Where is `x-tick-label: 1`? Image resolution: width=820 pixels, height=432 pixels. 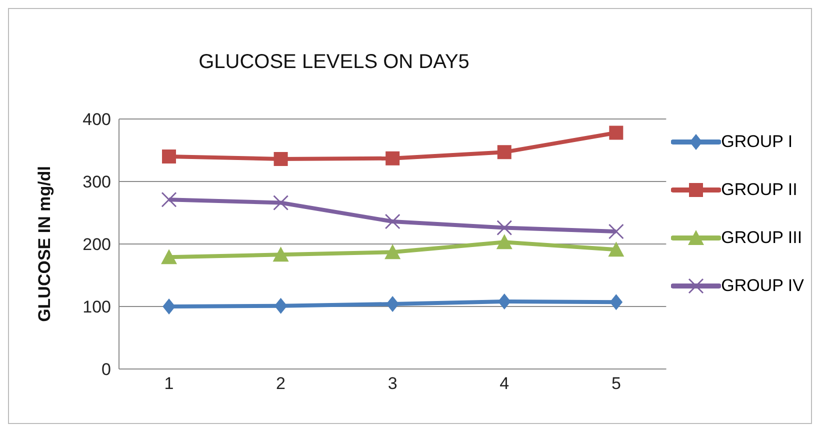
x-tick-label: 1 is located at coordinates (169, 384).